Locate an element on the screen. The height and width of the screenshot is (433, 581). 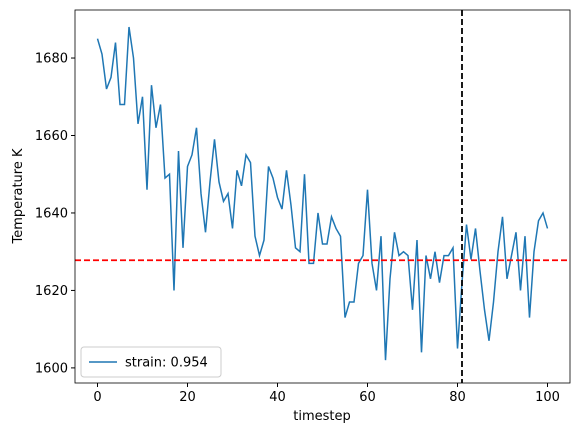
y-tick-label: 1600 is located at coordinates (51, 368).